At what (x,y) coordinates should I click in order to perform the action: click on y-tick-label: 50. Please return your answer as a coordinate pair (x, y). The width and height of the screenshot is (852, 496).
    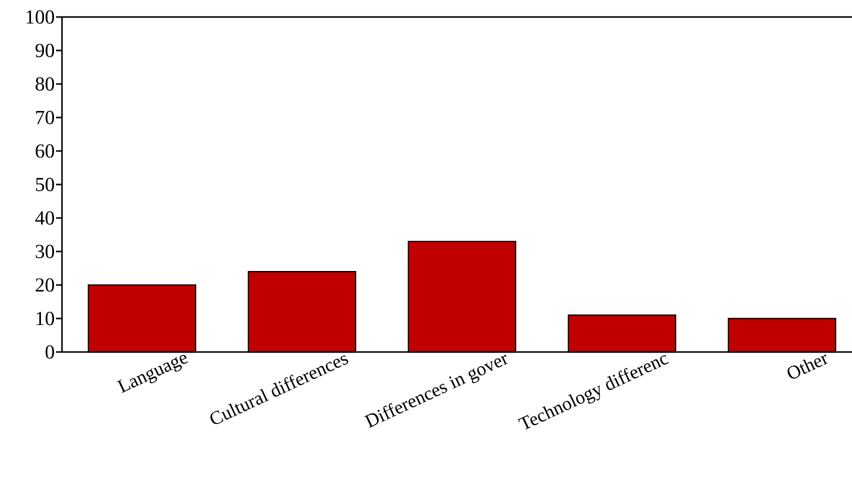
    Looking at the image, I should click on (45, 185).